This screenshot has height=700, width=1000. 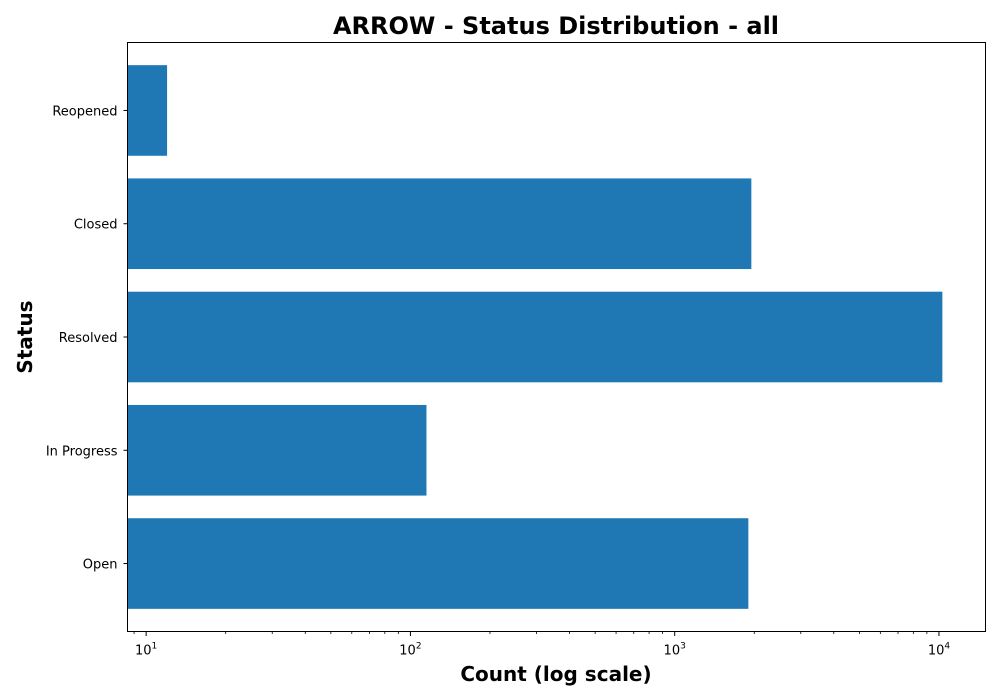 I want to click on y-tick-label: Reopened, so click(x=84, y=111).